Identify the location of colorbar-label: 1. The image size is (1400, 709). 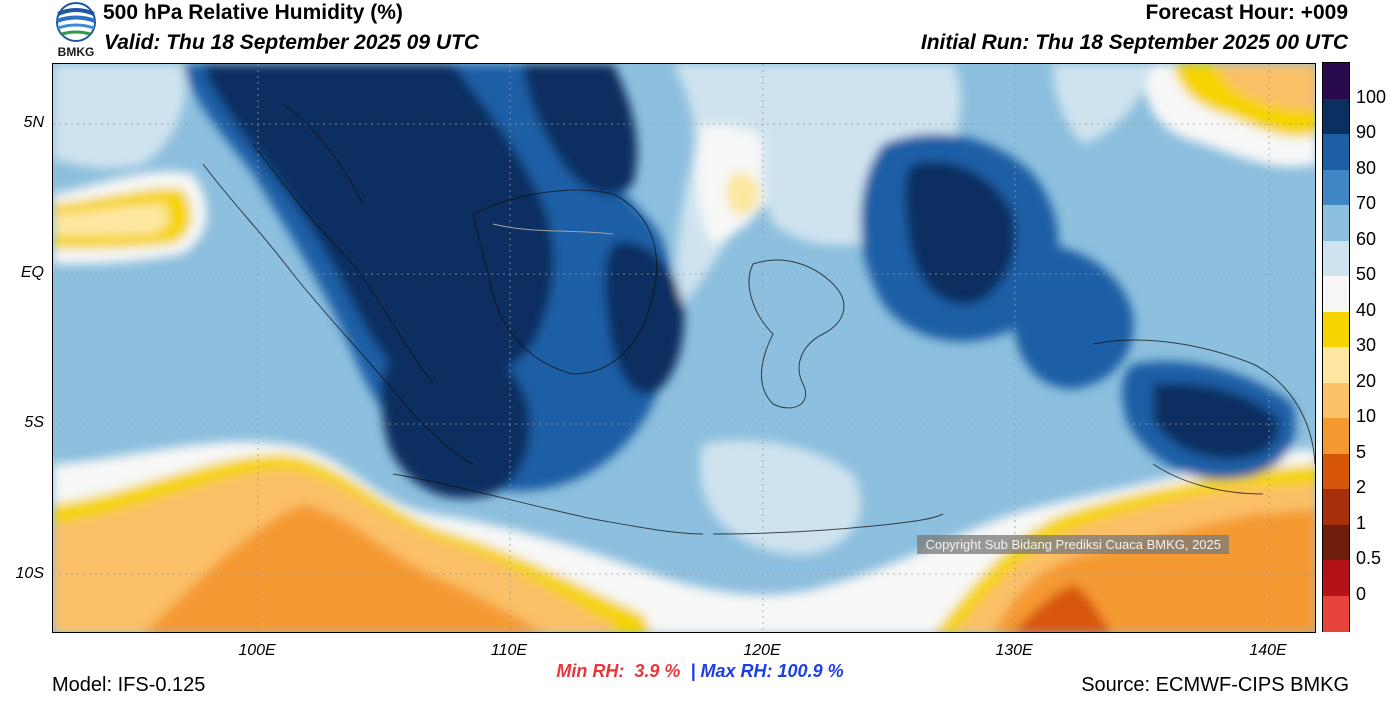
(1361, 522).